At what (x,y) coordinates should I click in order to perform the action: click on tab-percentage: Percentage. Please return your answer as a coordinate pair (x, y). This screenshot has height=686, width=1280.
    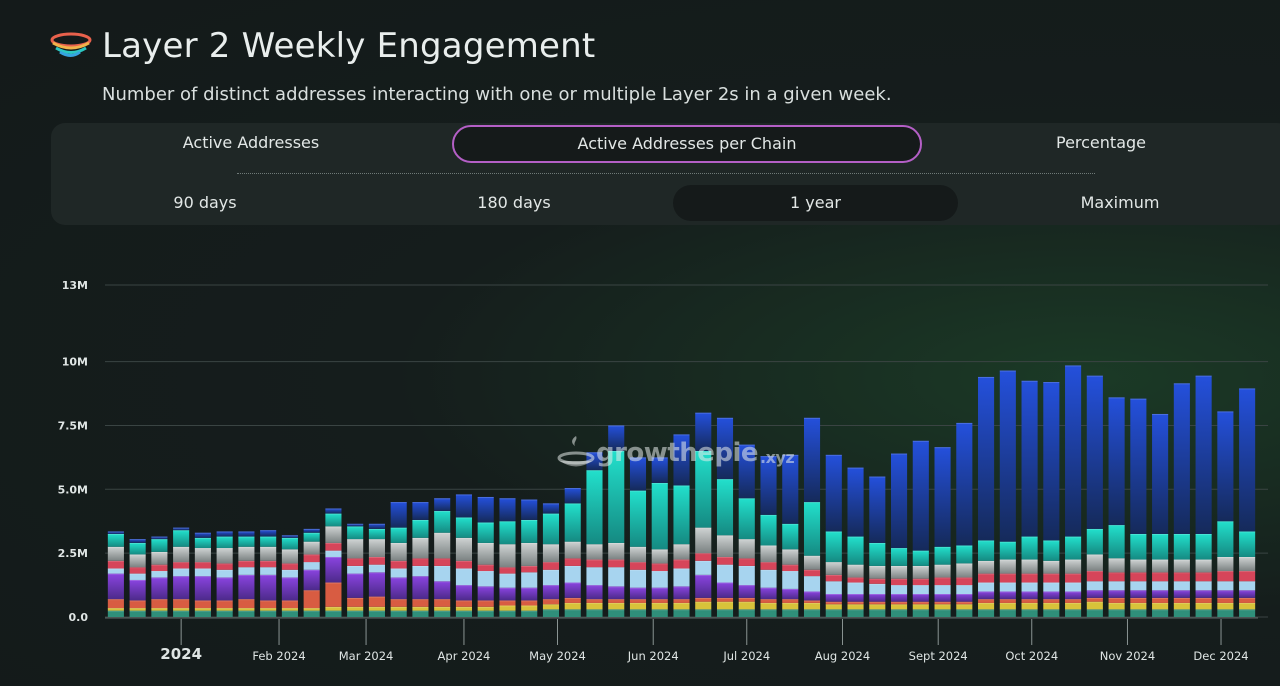
    Looking at the image, I should click on (1100, 142).